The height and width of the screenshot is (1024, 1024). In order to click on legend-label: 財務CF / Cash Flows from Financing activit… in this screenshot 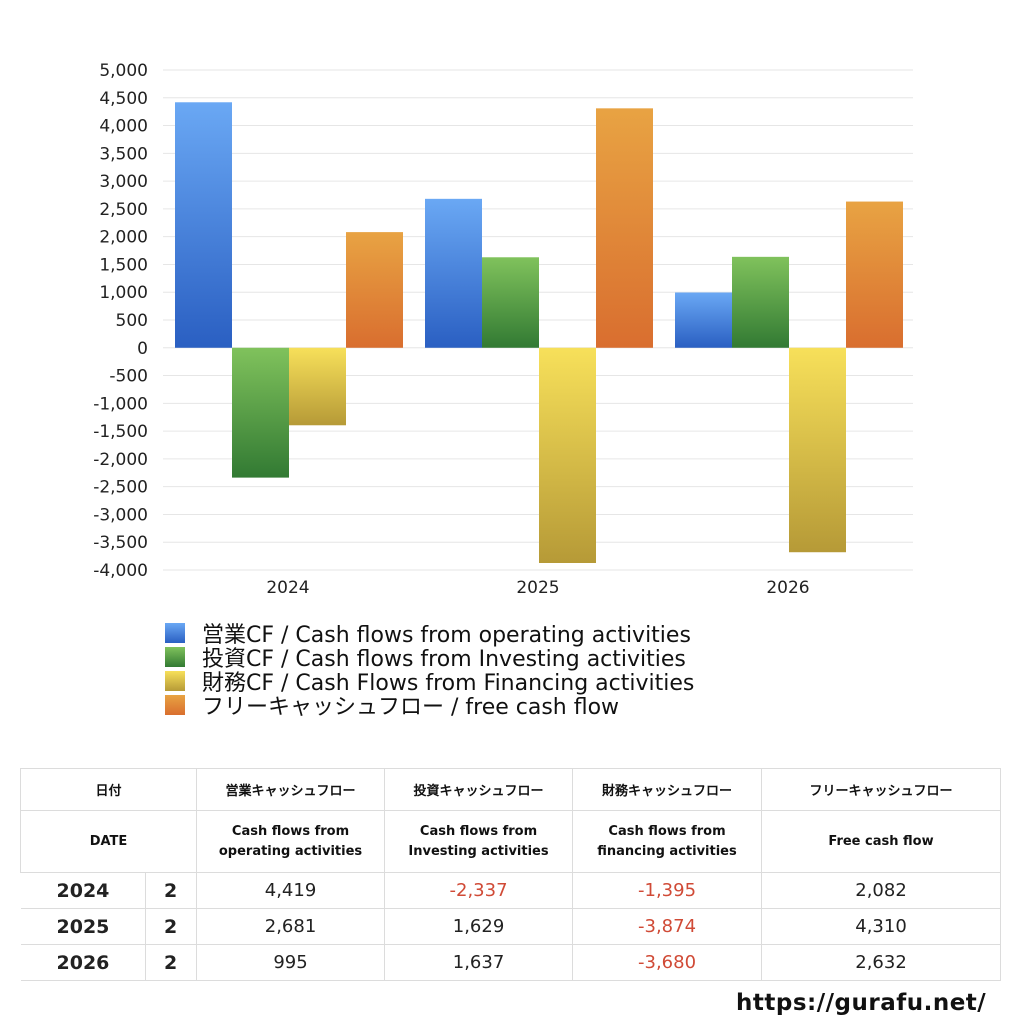, I will do `click(448, 683)`.